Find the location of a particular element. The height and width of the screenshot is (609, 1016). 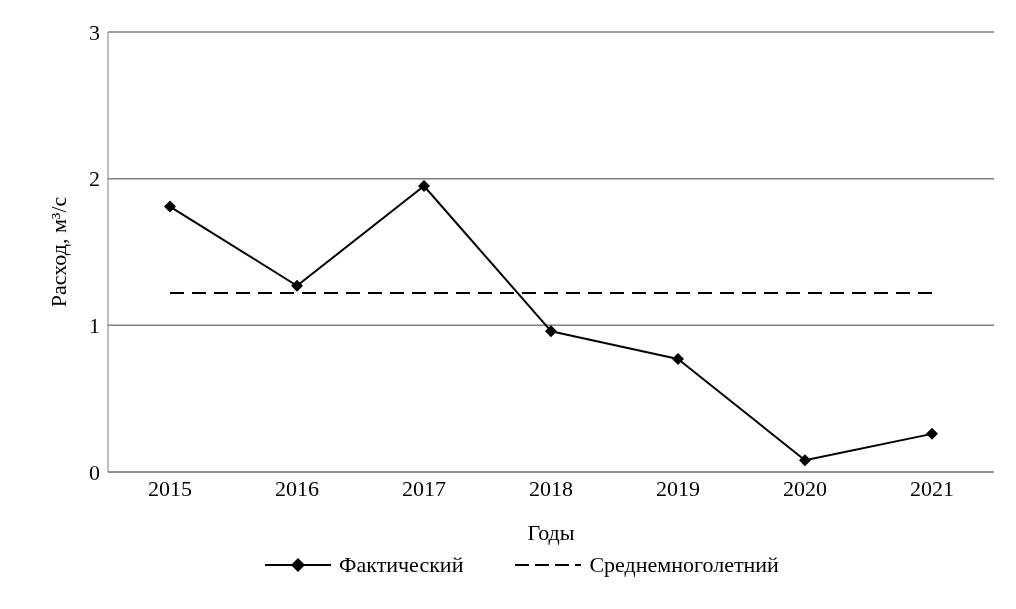

x-tick-label: 2018 is located at coordinates (551, 488).